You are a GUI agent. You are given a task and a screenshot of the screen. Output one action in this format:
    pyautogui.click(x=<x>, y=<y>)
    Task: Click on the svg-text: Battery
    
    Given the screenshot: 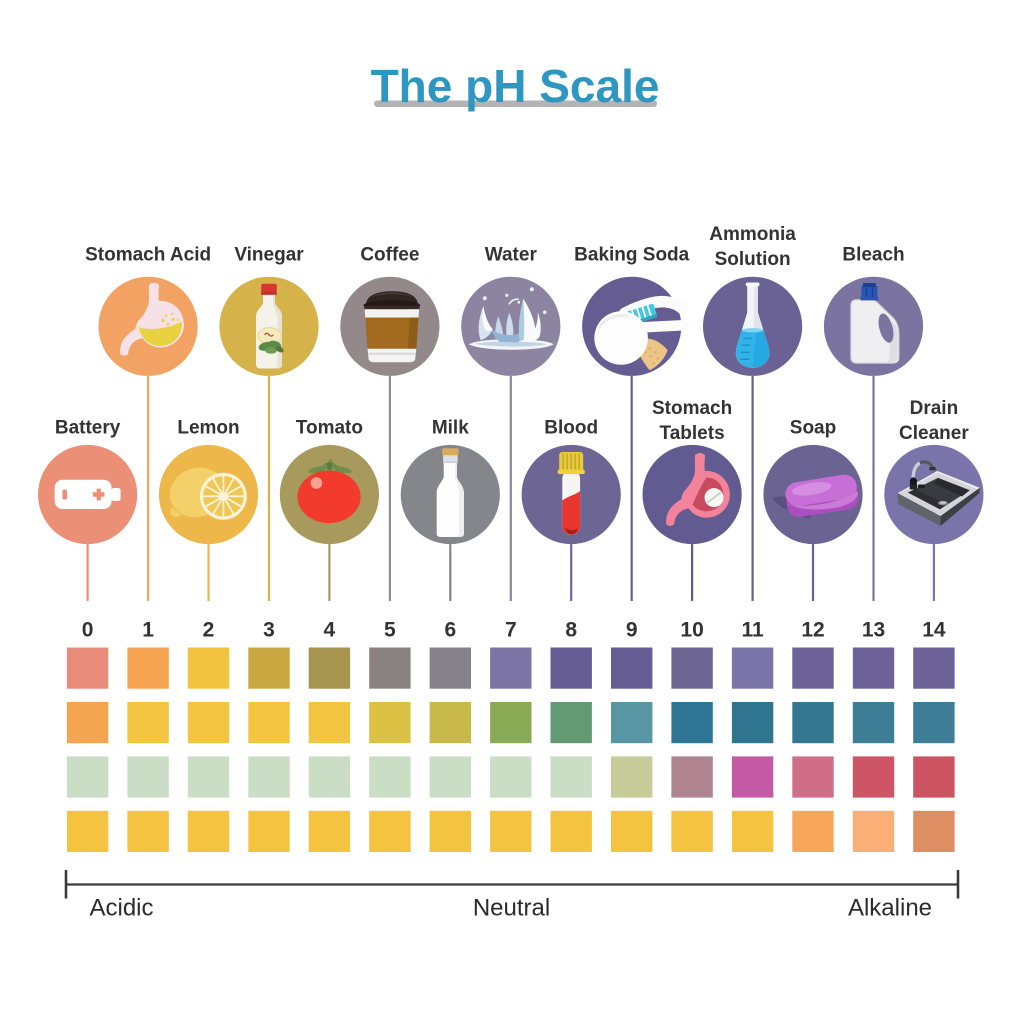 What is the action you would take?
    pyautogui.click(x=88, y=428)
    